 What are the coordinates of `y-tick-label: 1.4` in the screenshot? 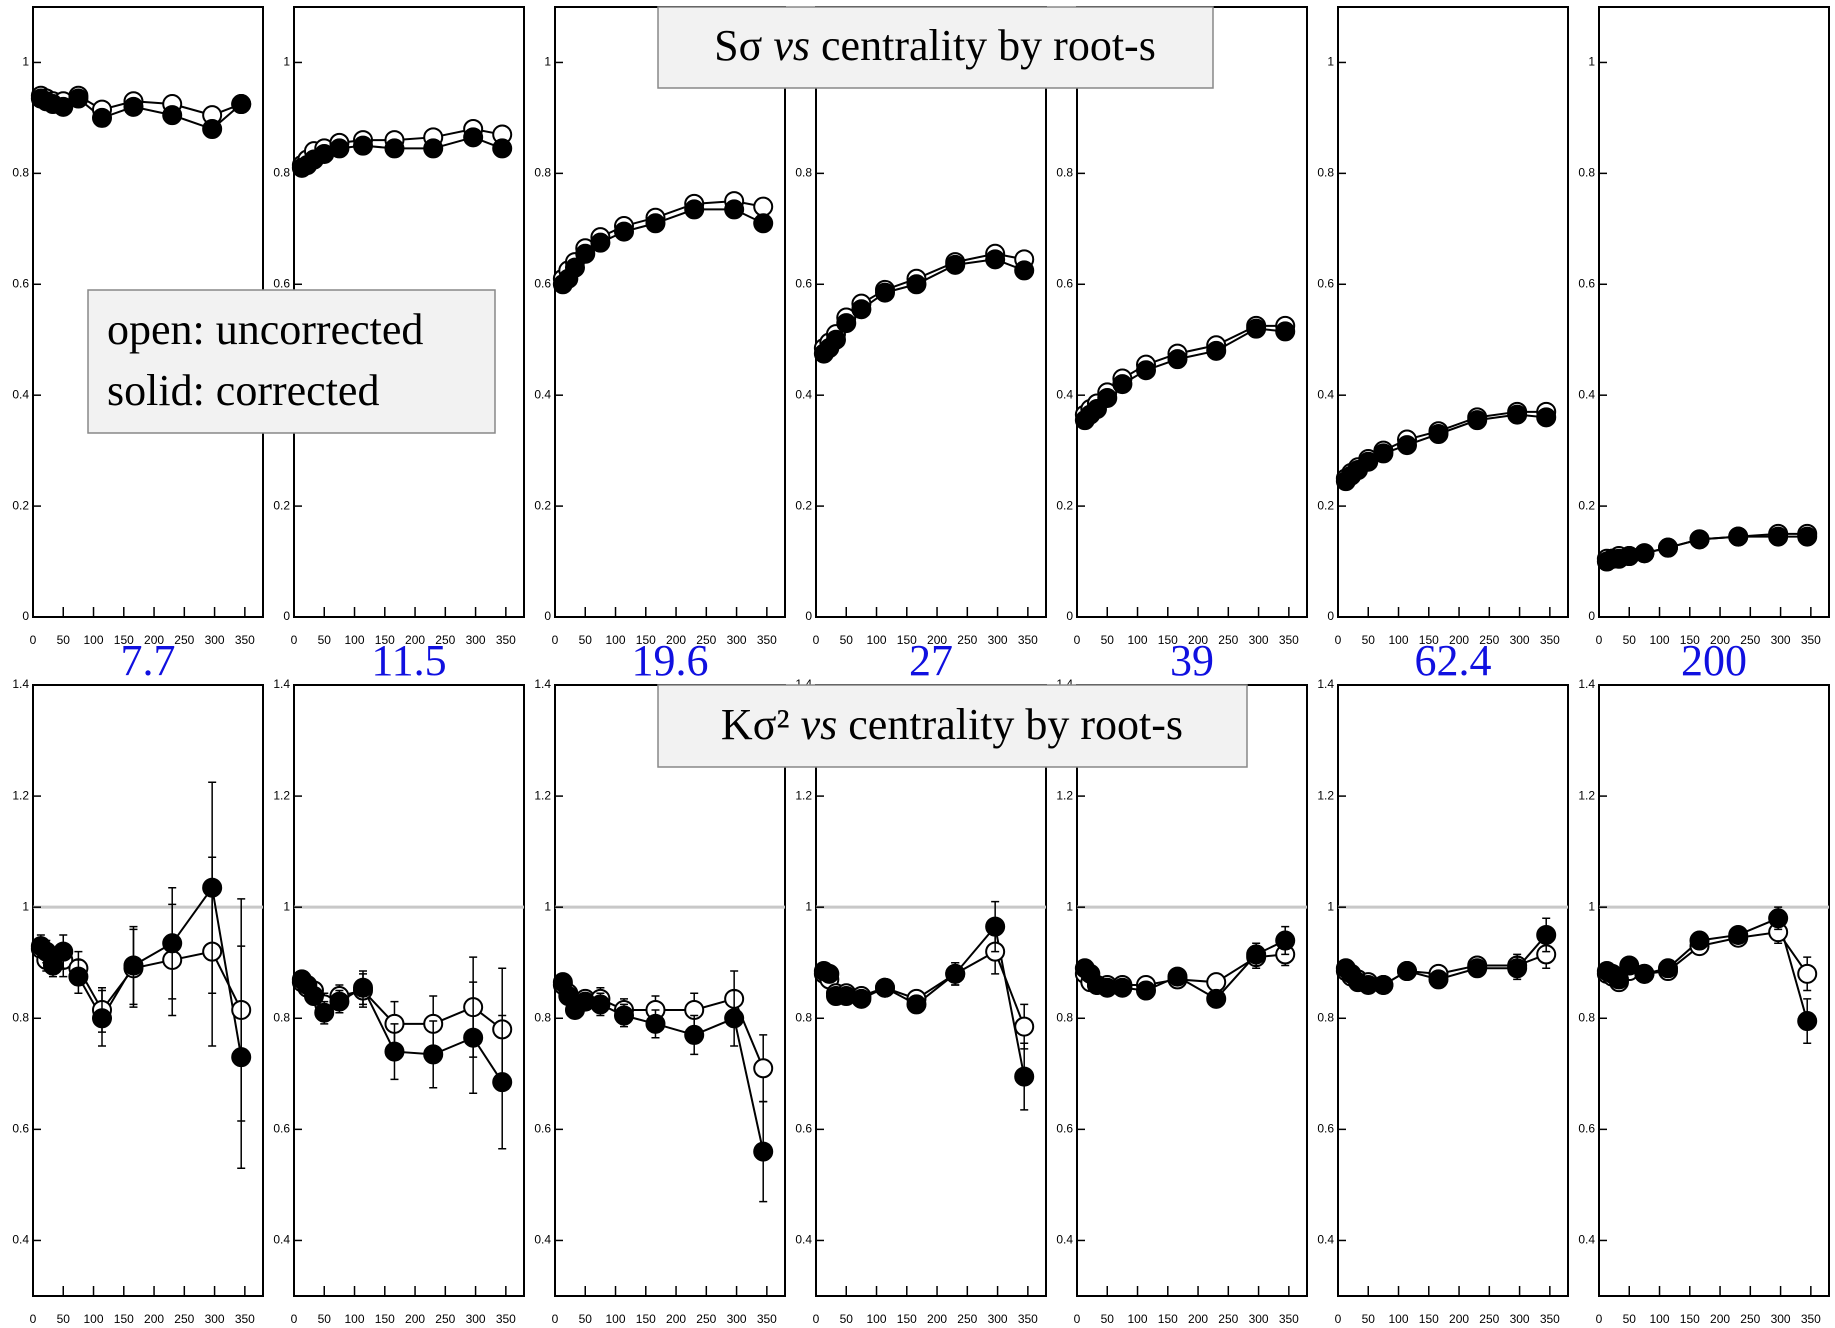 It's located at (281, 684).